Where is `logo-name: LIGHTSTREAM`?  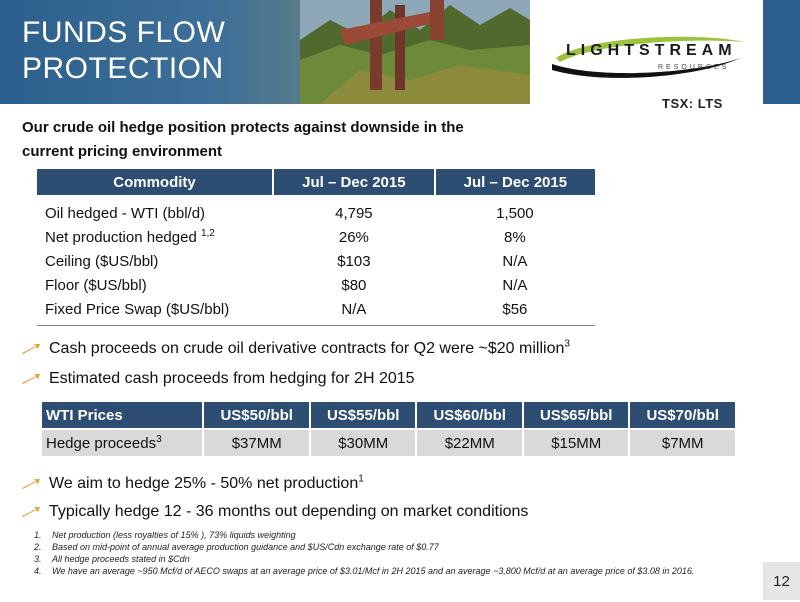 logo-name: LIGHTSTREAM is located at coordinates (651, 50).